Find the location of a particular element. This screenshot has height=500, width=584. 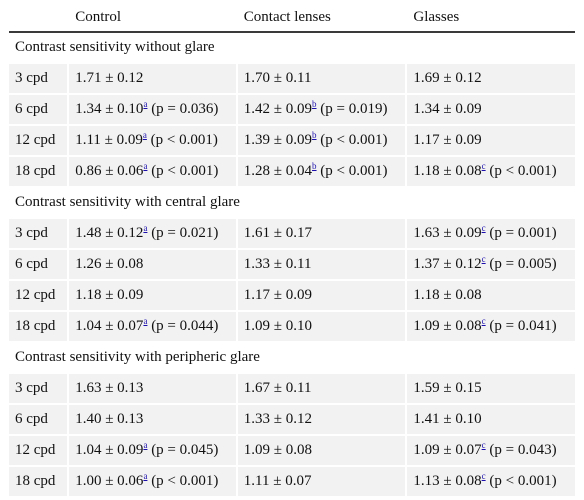

table-cell: 1.28 ± 0.04b (p < 0.001) is located at coordinates (322, 172).